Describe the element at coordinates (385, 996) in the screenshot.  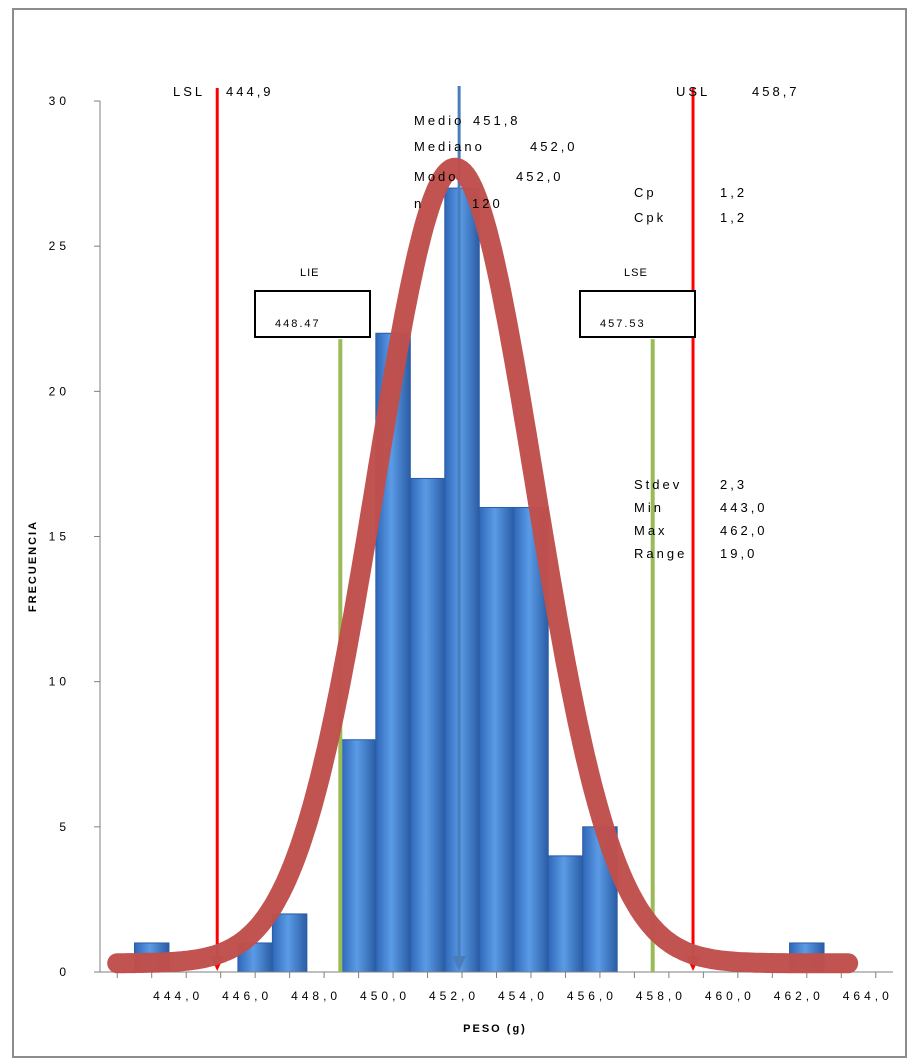
I see `x-tick-label: 450,0` at that location.